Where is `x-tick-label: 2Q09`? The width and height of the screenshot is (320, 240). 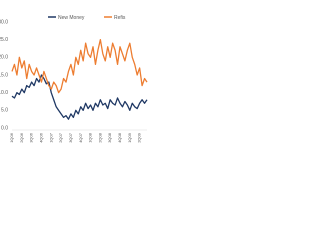
x-tick-label: 2Q09 is located at coordinates (139, 137).